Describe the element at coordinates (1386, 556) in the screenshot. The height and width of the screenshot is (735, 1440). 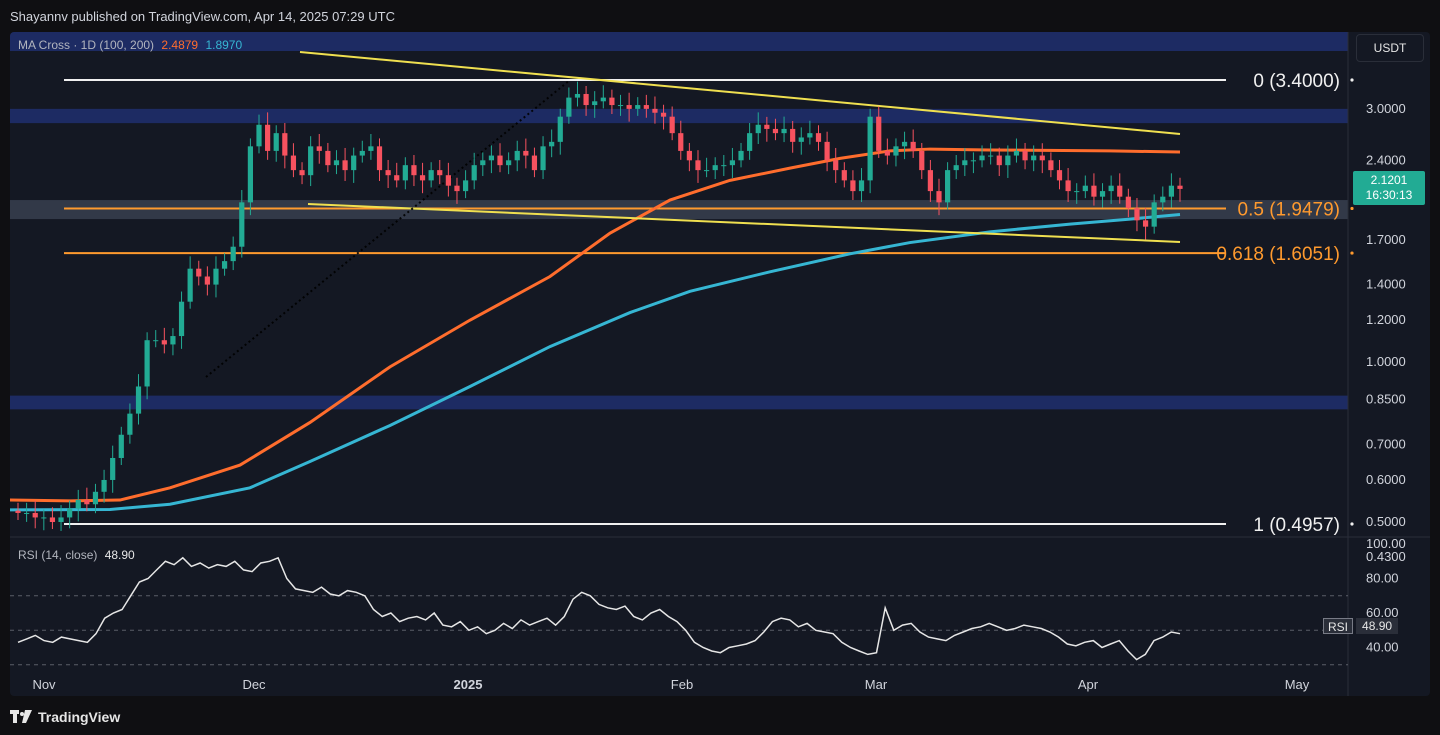
I see `price-tick-label: 0.4300` at that location.